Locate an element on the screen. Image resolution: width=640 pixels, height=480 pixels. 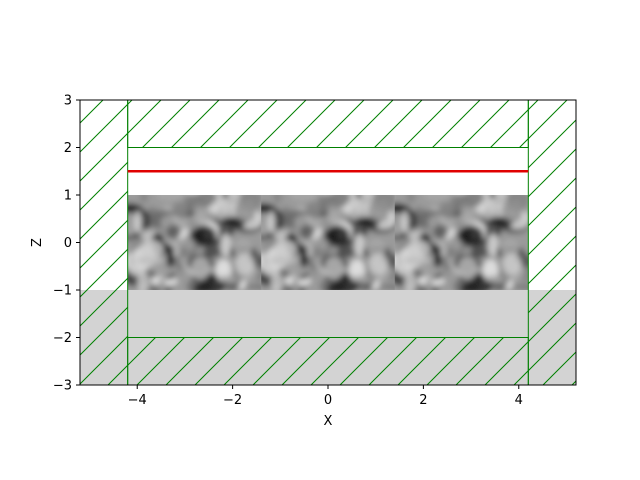
x-axis-label: X is located at coordinates (328, 421).